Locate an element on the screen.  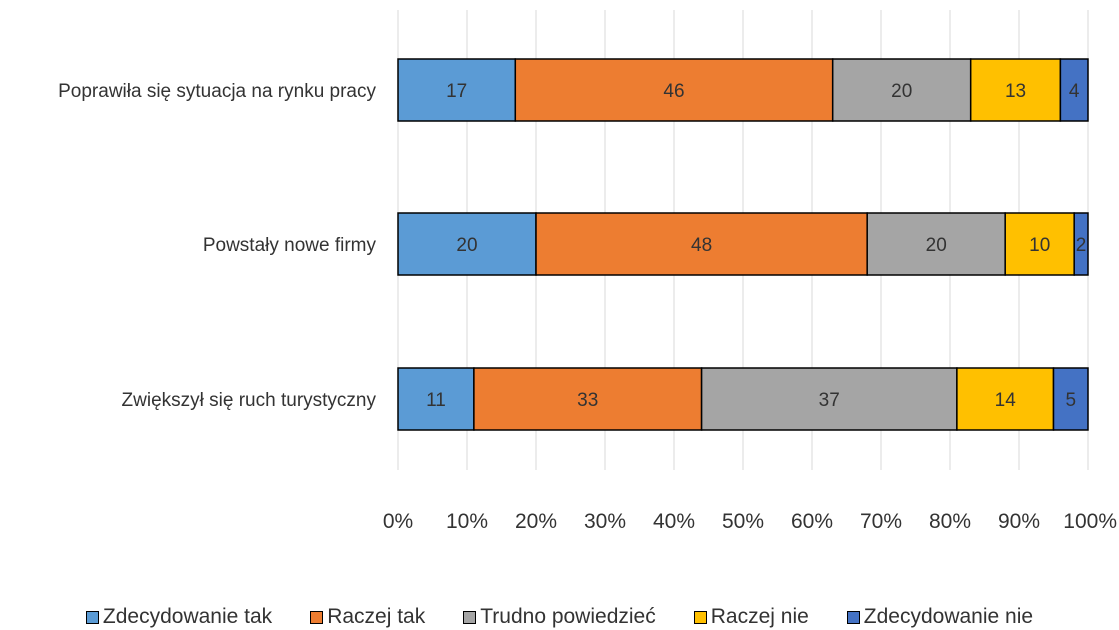
legend-item: Zdecydowanie tak is located at coordinates (179, 617).